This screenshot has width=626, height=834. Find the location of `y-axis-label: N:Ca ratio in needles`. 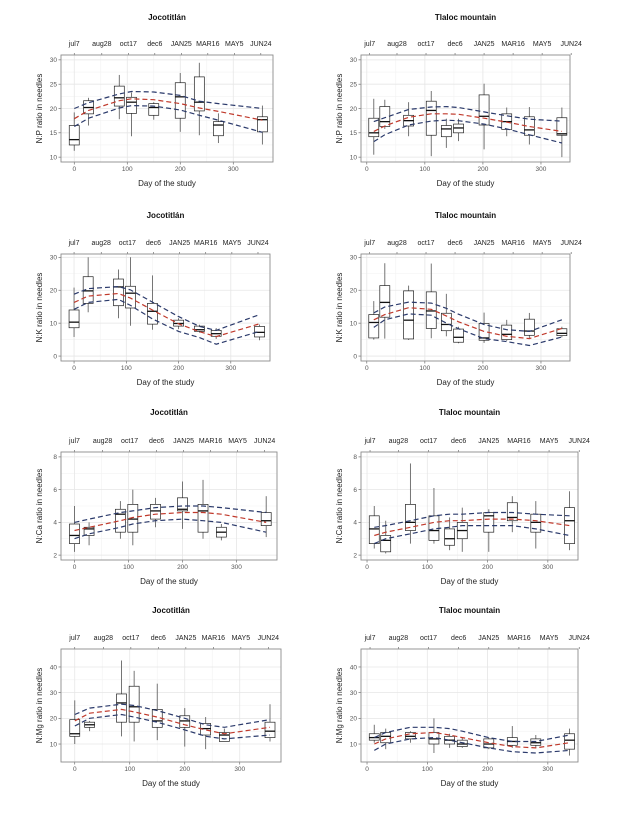

y-axis-label: N:Ca ratio in needles is located at coordinates (339, 506).